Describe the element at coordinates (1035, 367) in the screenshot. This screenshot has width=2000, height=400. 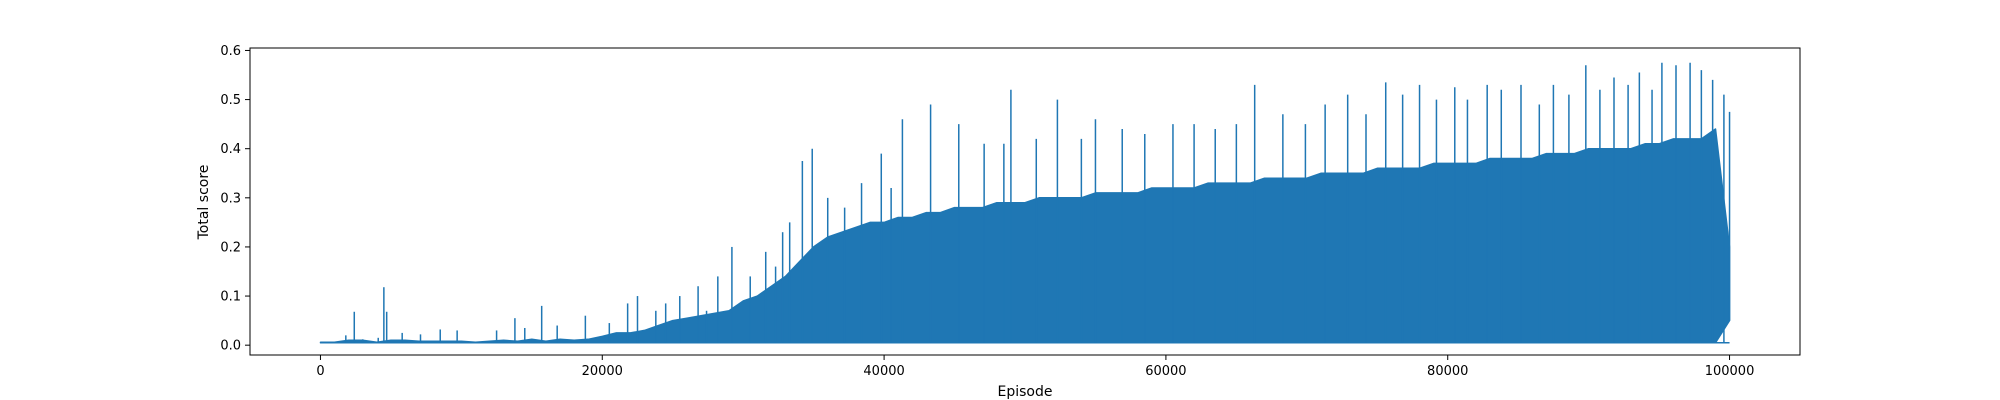
I see `x-axis: 0 20000 40000 60000 80000 100000` at that location.